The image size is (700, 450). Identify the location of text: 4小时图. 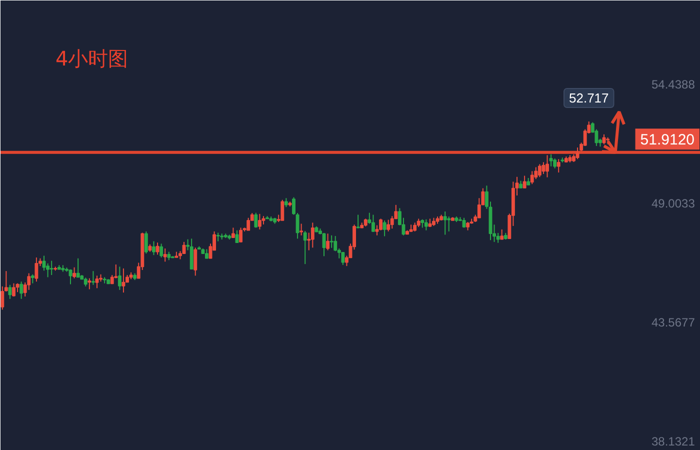
(92, 58).